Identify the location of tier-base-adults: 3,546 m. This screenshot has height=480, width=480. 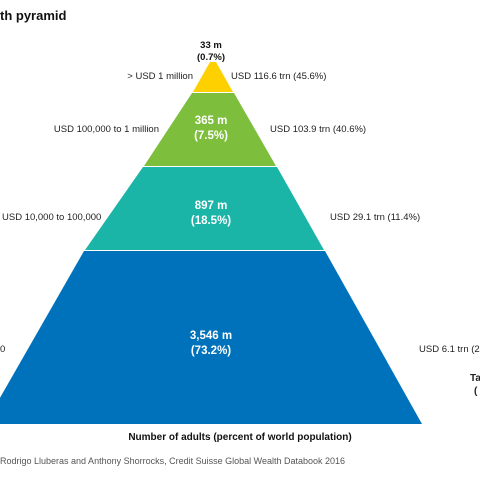
(211, 336).